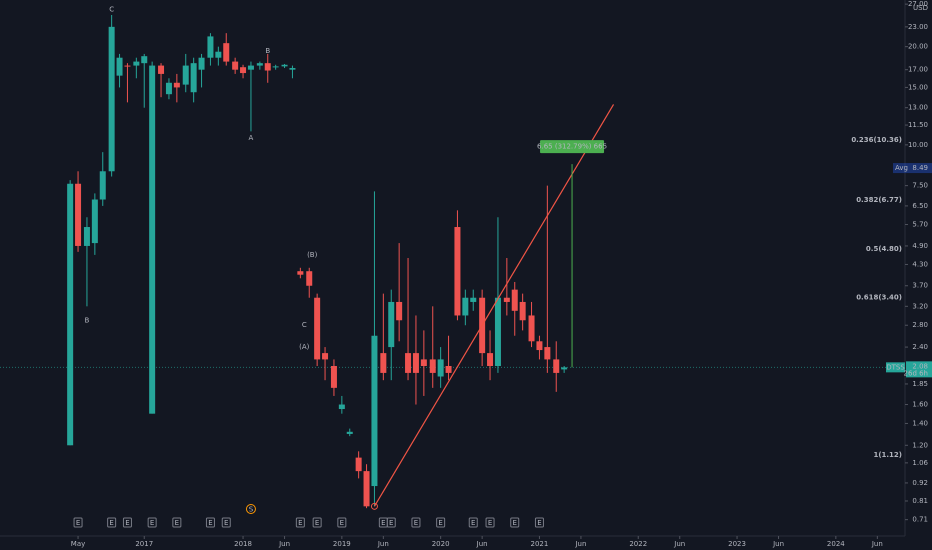  Describe the element at coordinates (912, 168) in the screenshot. I see `avg-box` at that location.